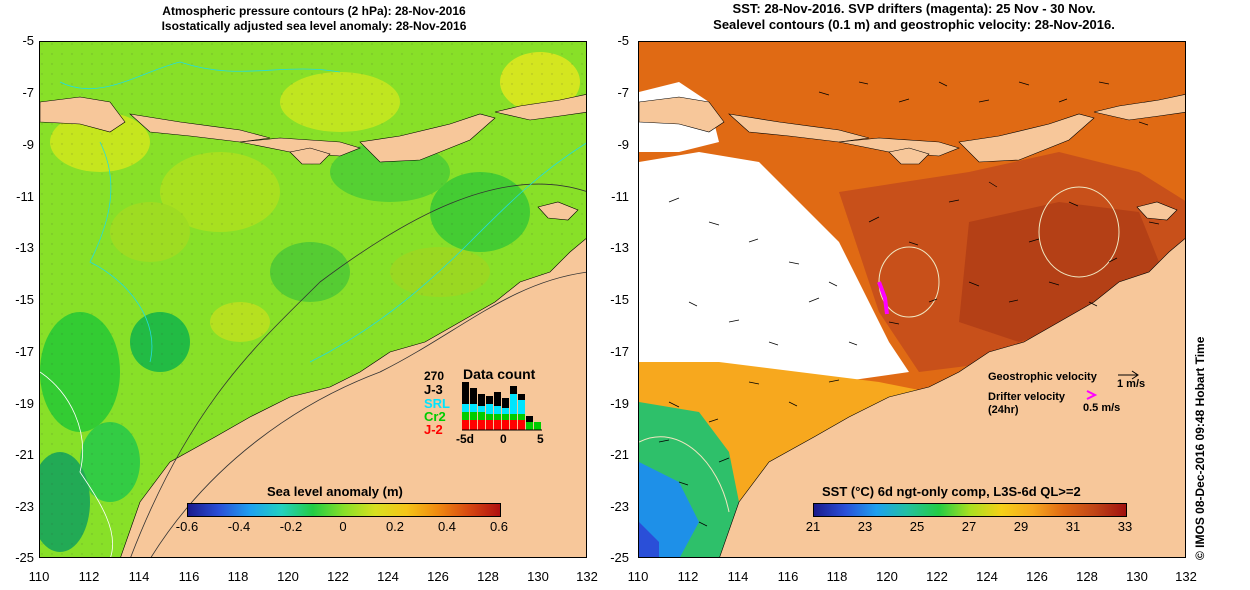 This screenshot has width=1250, height=590. Describe the element at coordinates (813, 526) in the screenshot. I see `sst-colorbar-tick: 21` at that location.